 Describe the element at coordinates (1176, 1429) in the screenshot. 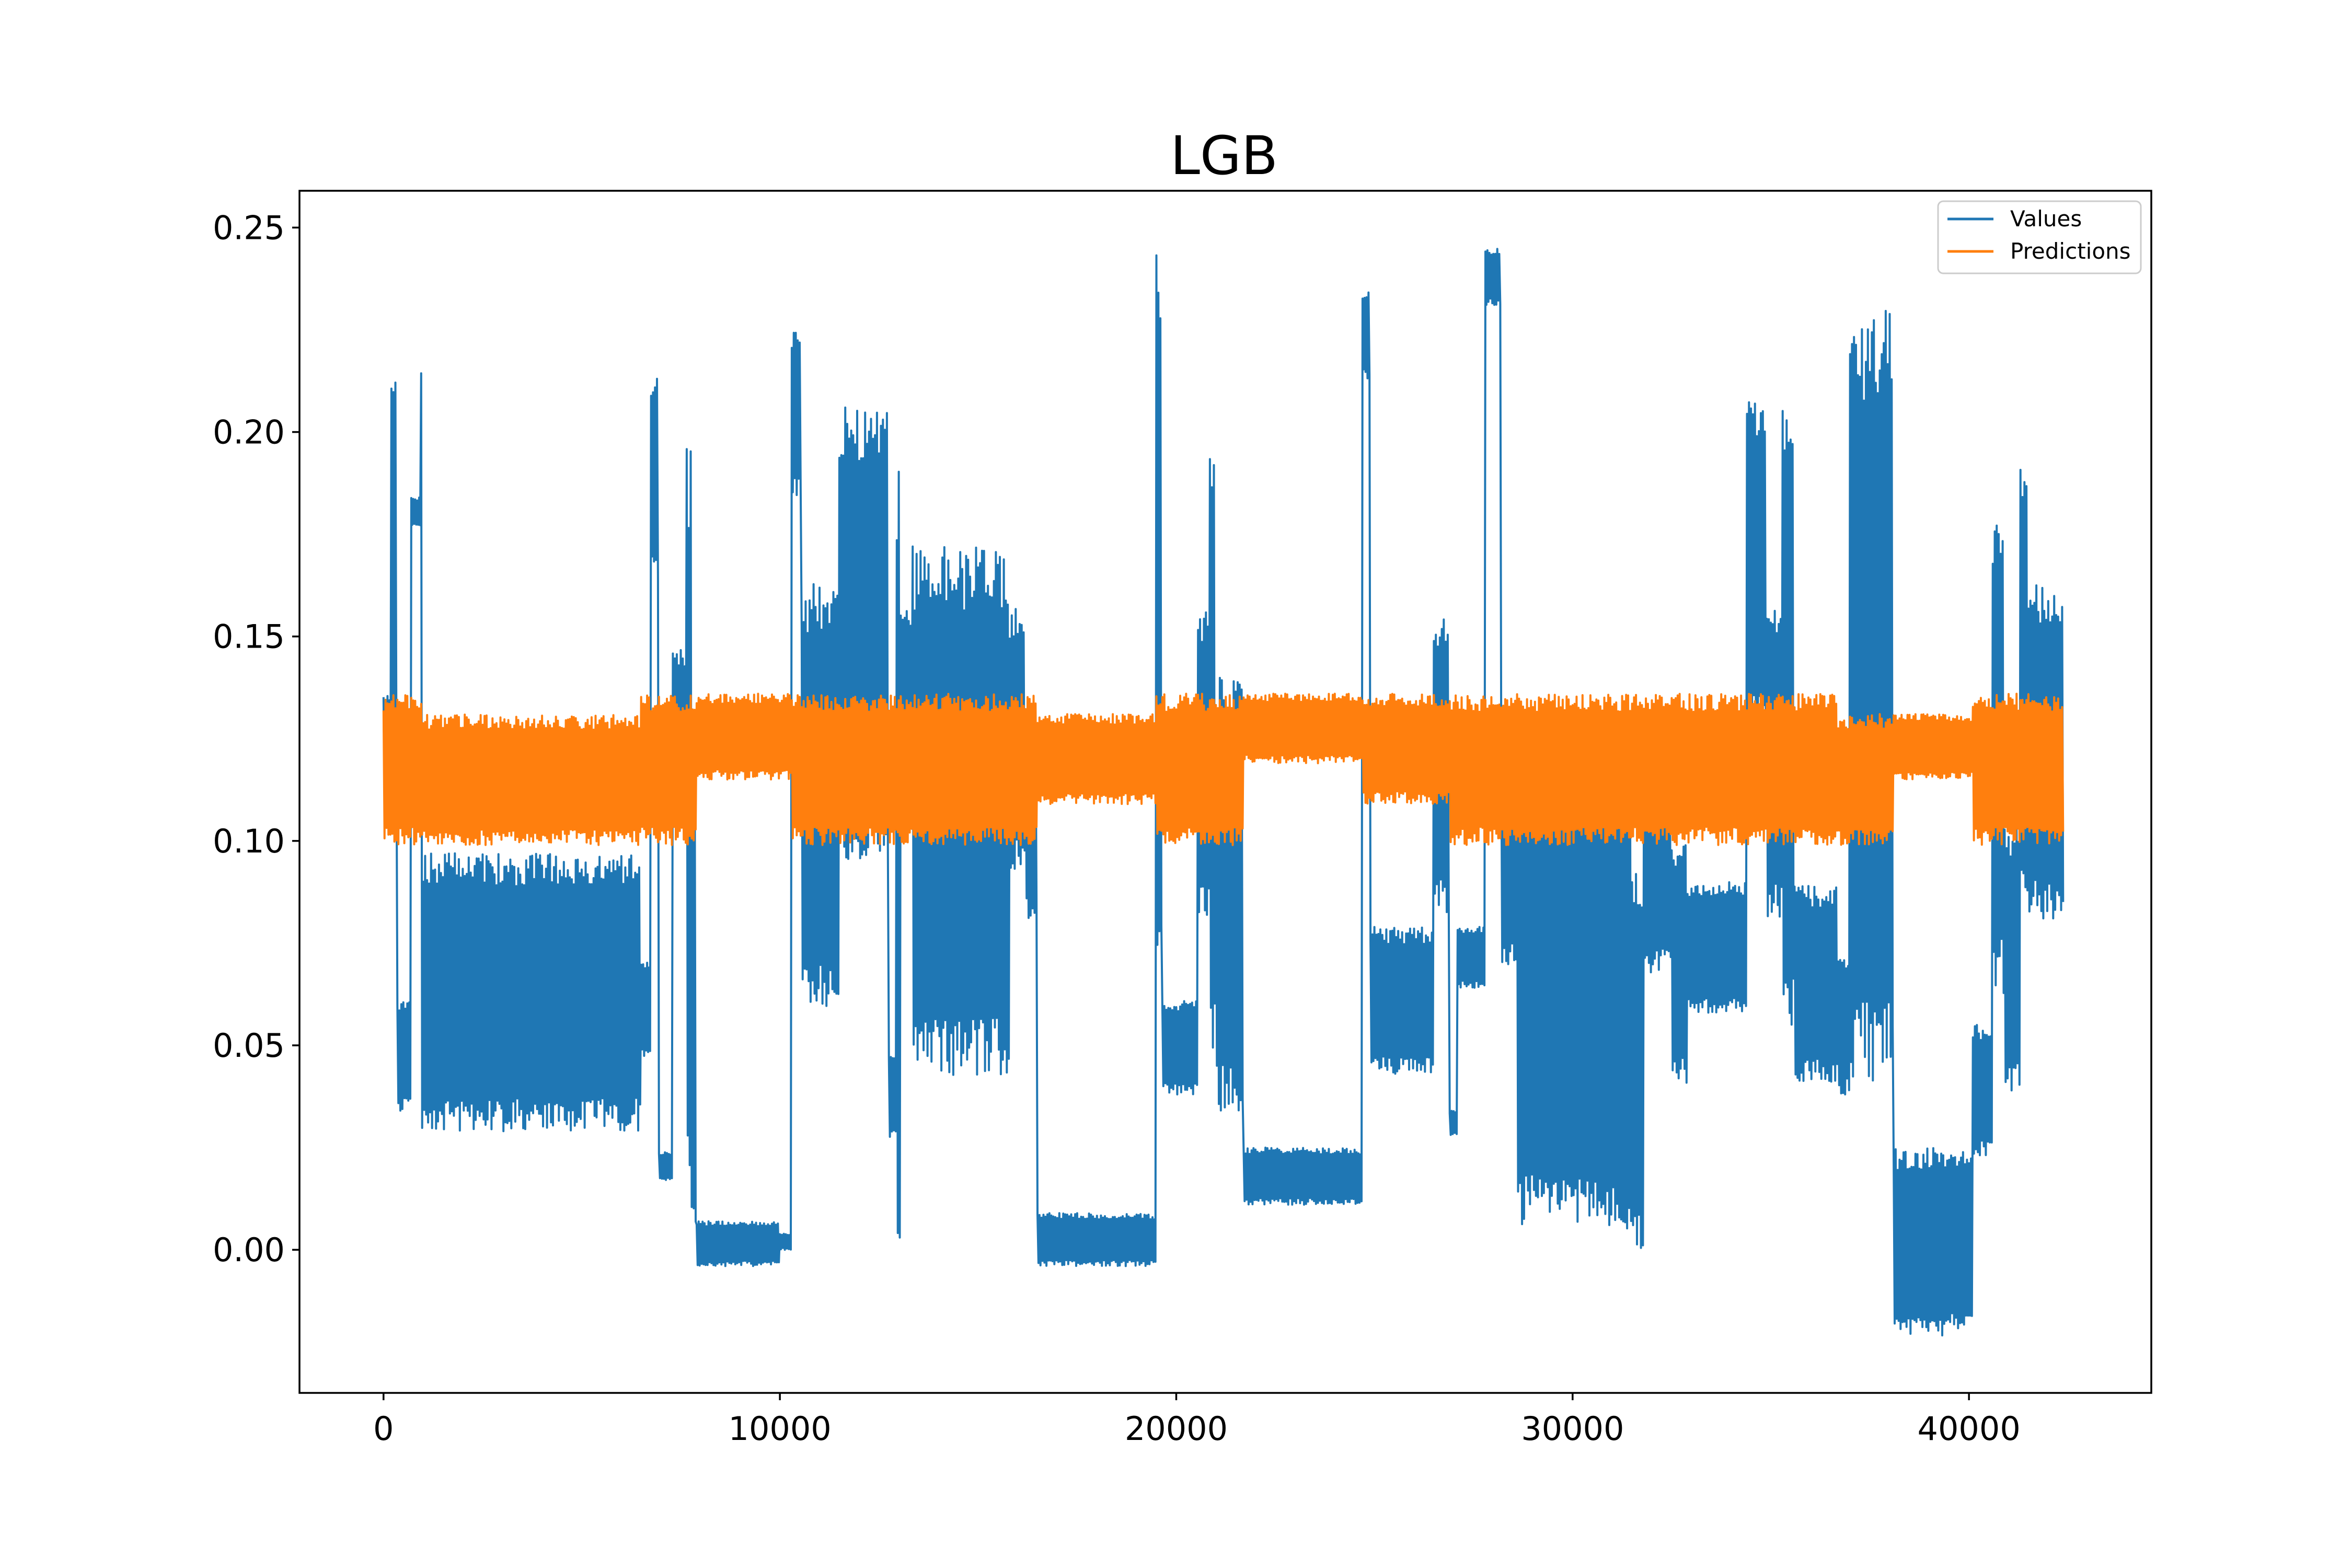

I see `x-tick-label: 20000` at that location.